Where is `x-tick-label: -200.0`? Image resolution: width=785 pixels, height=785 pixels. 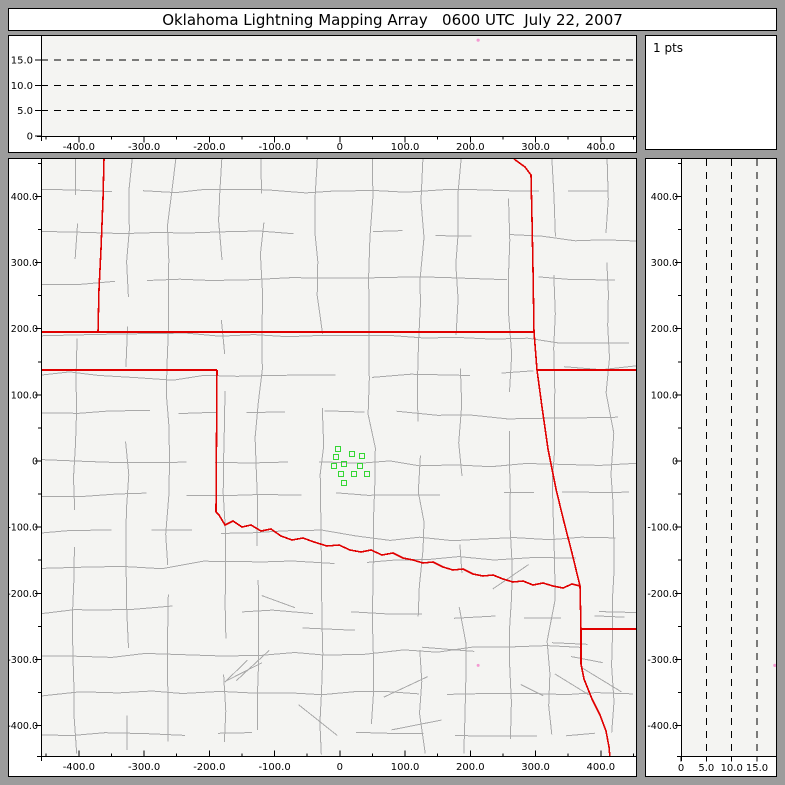 x-tick-label: -200.0 is located at coordinates (209, 767).